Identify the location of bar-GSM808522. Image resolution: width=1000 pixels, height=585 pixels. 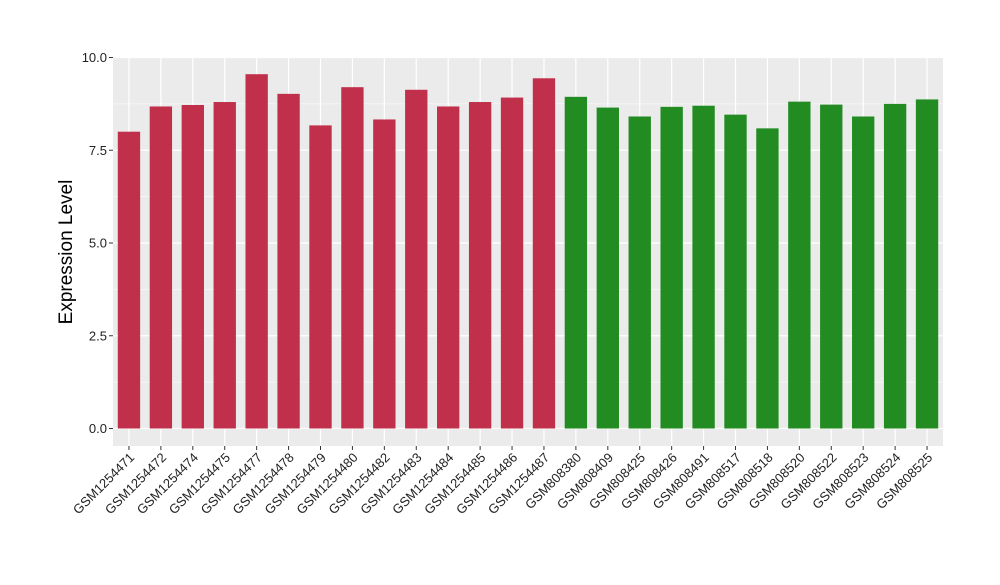
(831, 266).